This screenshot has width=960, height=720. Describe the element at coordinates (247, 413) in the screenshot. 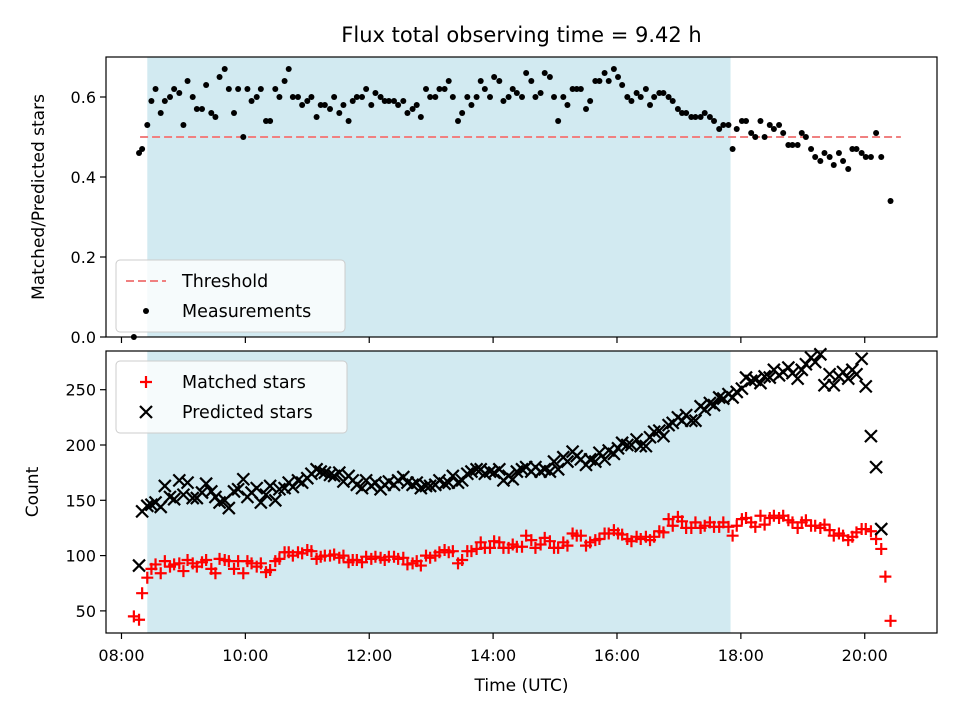

I see `legend-label: Predicted stars` at that location.